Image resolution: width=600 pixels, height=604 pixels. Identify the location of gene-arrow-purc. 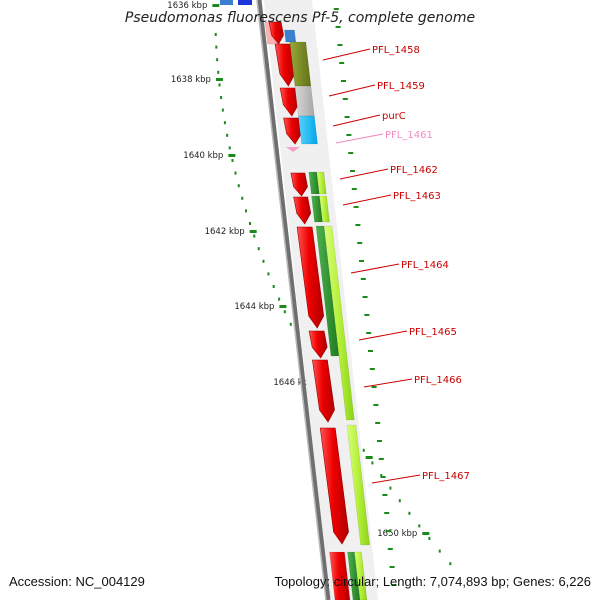
(292, 131).